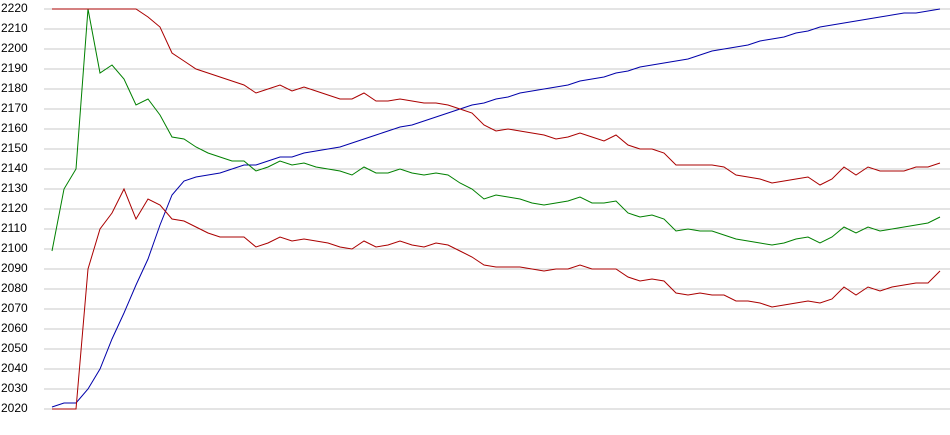 This screenshot has width=950, height=435. What do you see at coordinates (14, 348) in the screenshot?
I see `y-tick-label: 2050` at bounding box center [14, 348].